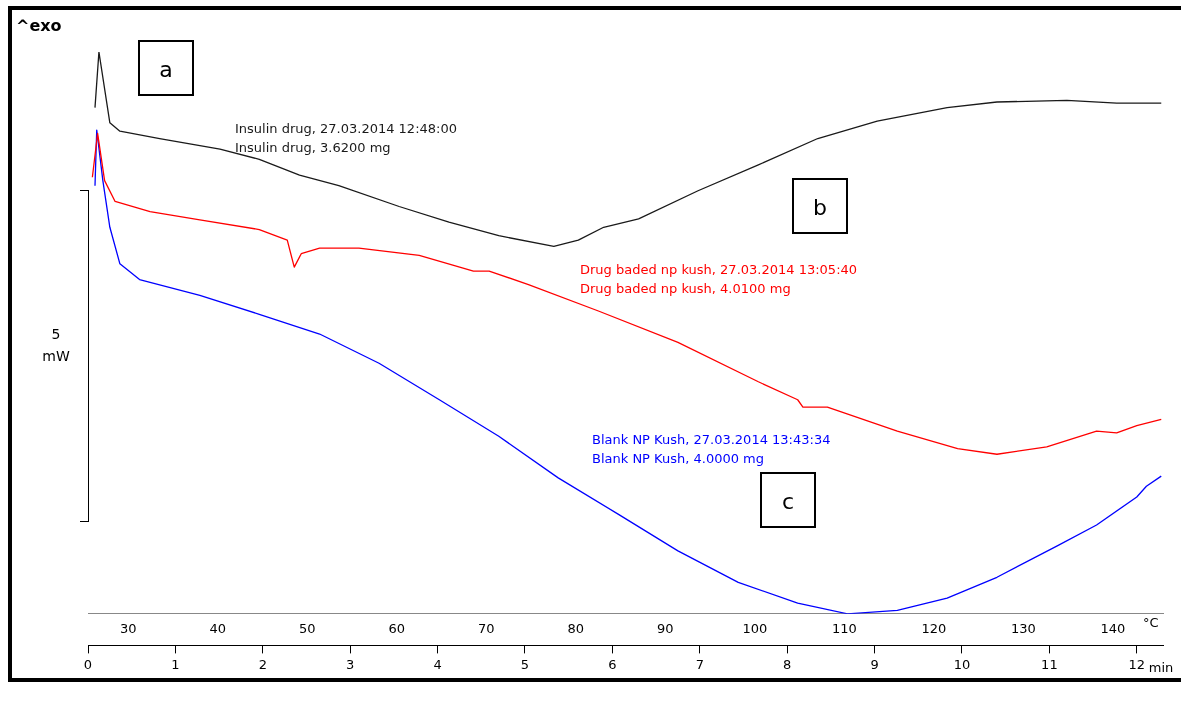  I want to click on series-label: Drug baded np kush, 27.03.2014 13:05:40 Drug baded np kush, 4.0100 mg, so click(719, 279).